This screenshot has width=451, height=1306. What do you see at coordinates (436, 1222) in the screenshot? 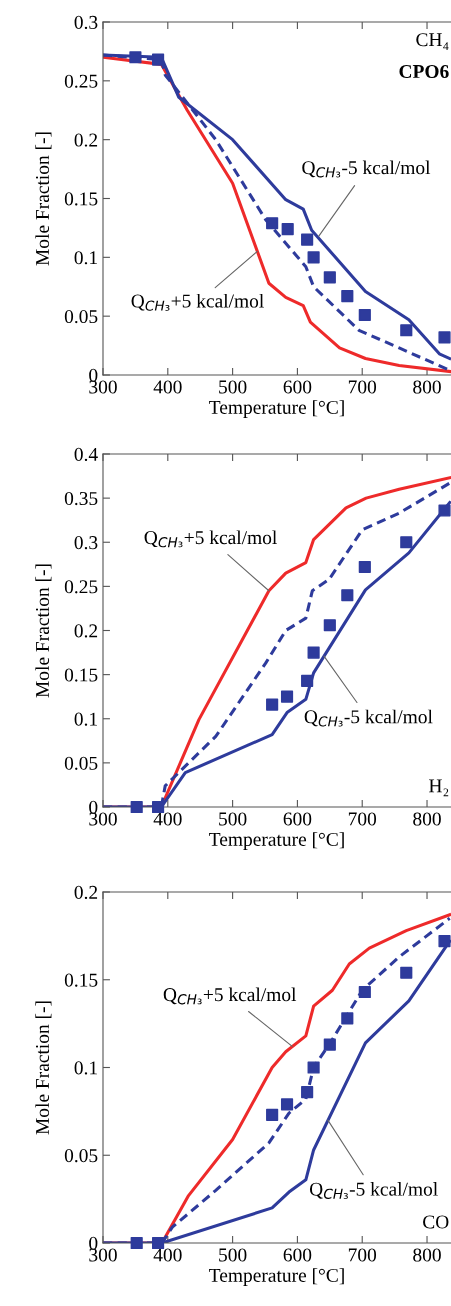
I see `annotation: CO` at bounding box center [436, 1222].